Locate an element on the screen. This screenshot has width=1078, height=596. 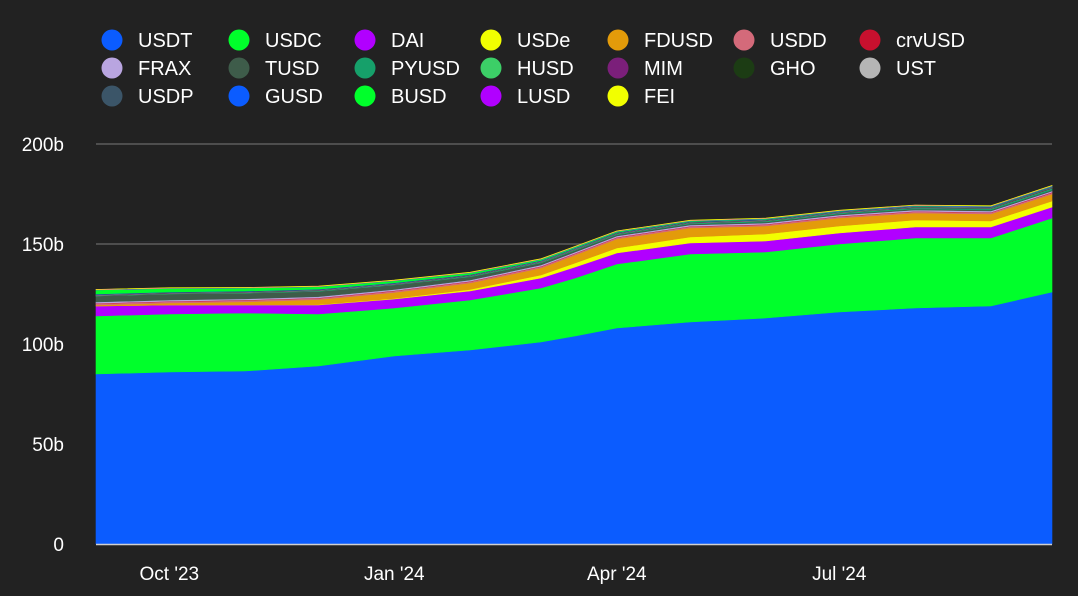
legend-item-mim: MIM is located at coordinates (645, 68).